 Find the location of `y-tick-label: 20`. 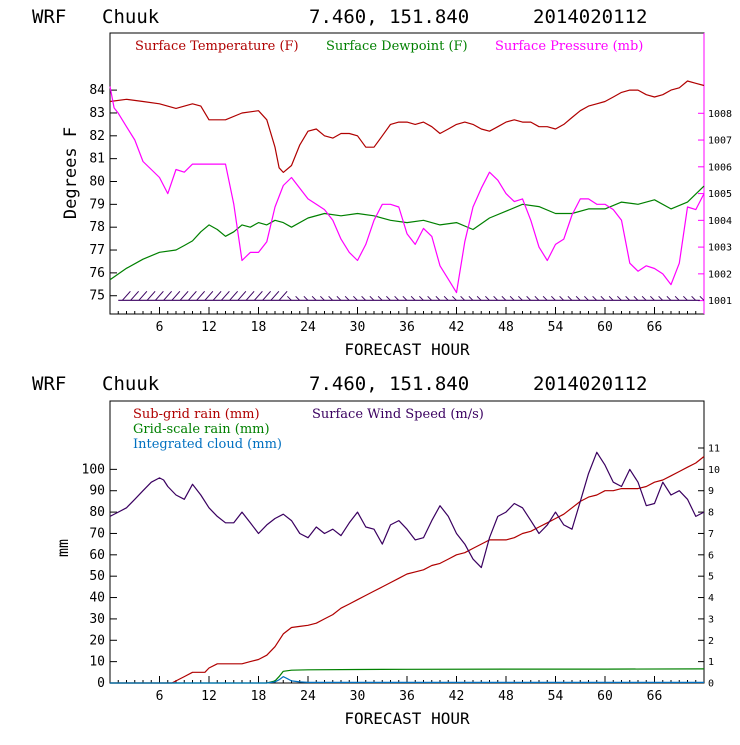

y-tick-label: 20 is located at coordinates (97, 640).